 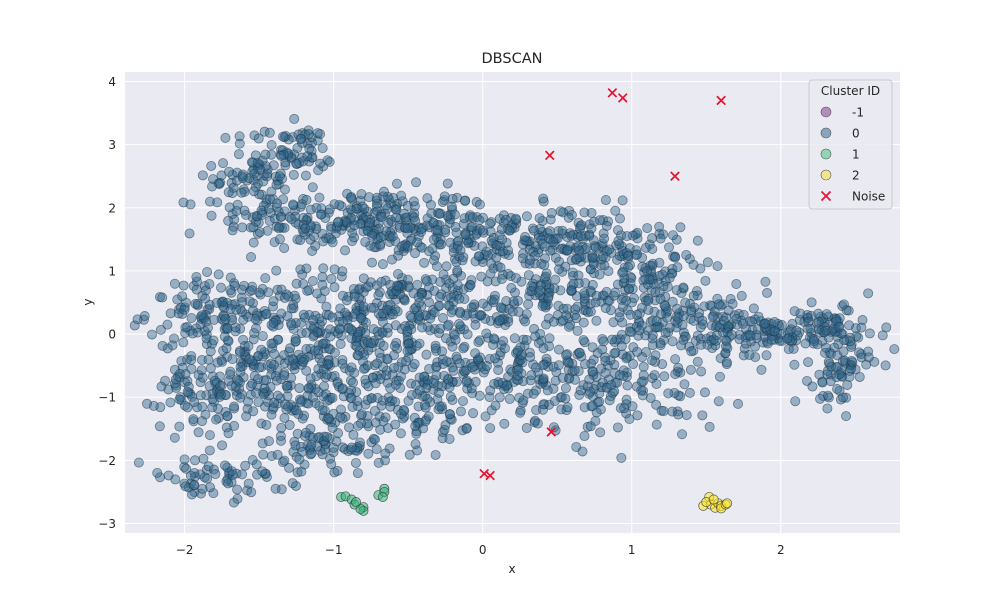 I want to click on legend-marker, so click(x=826, y=175).